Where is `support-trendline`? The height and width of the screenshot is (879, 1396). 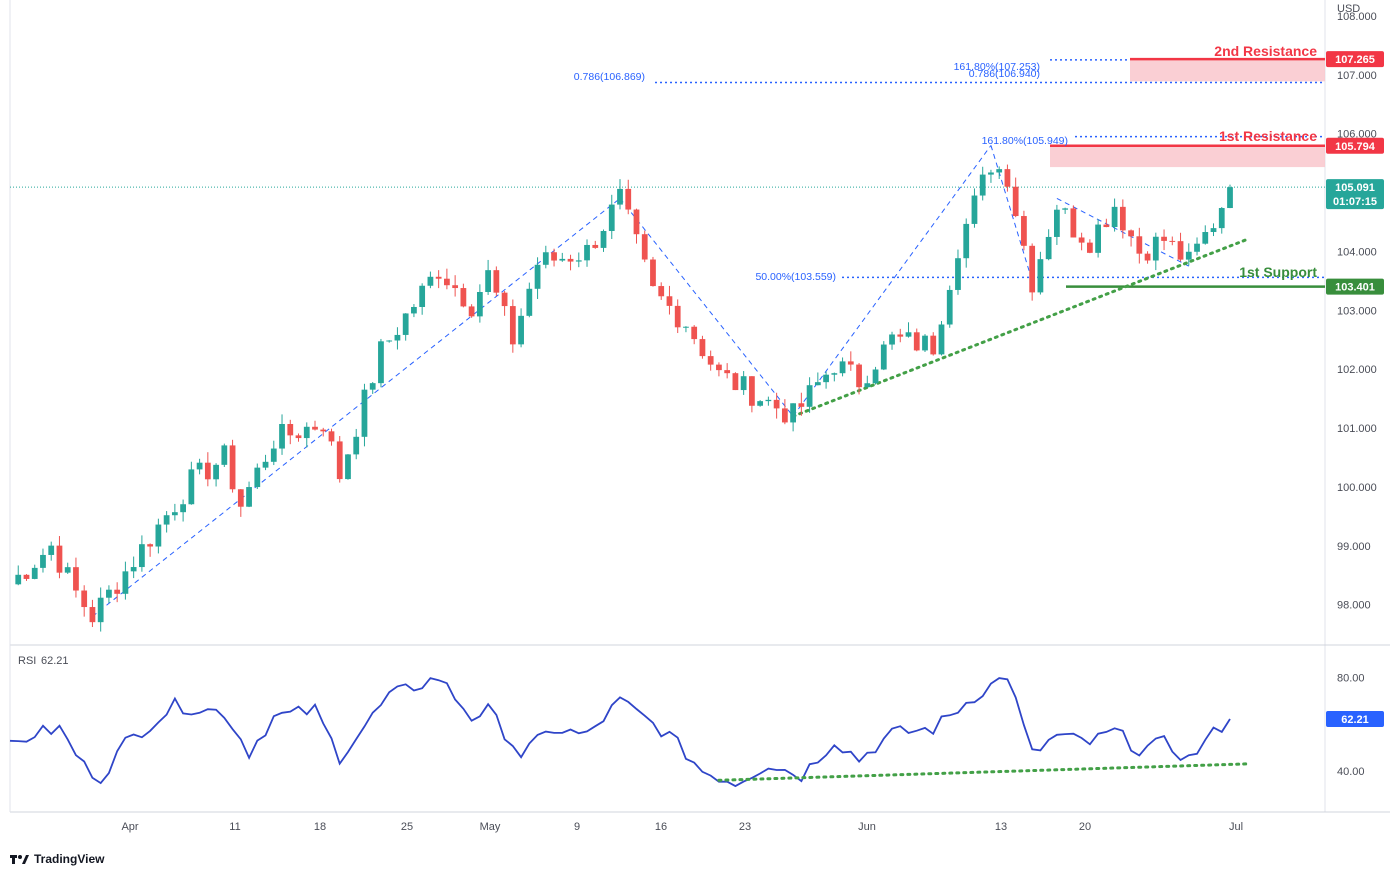
support-trendline is located at coordinates (1019, 328).